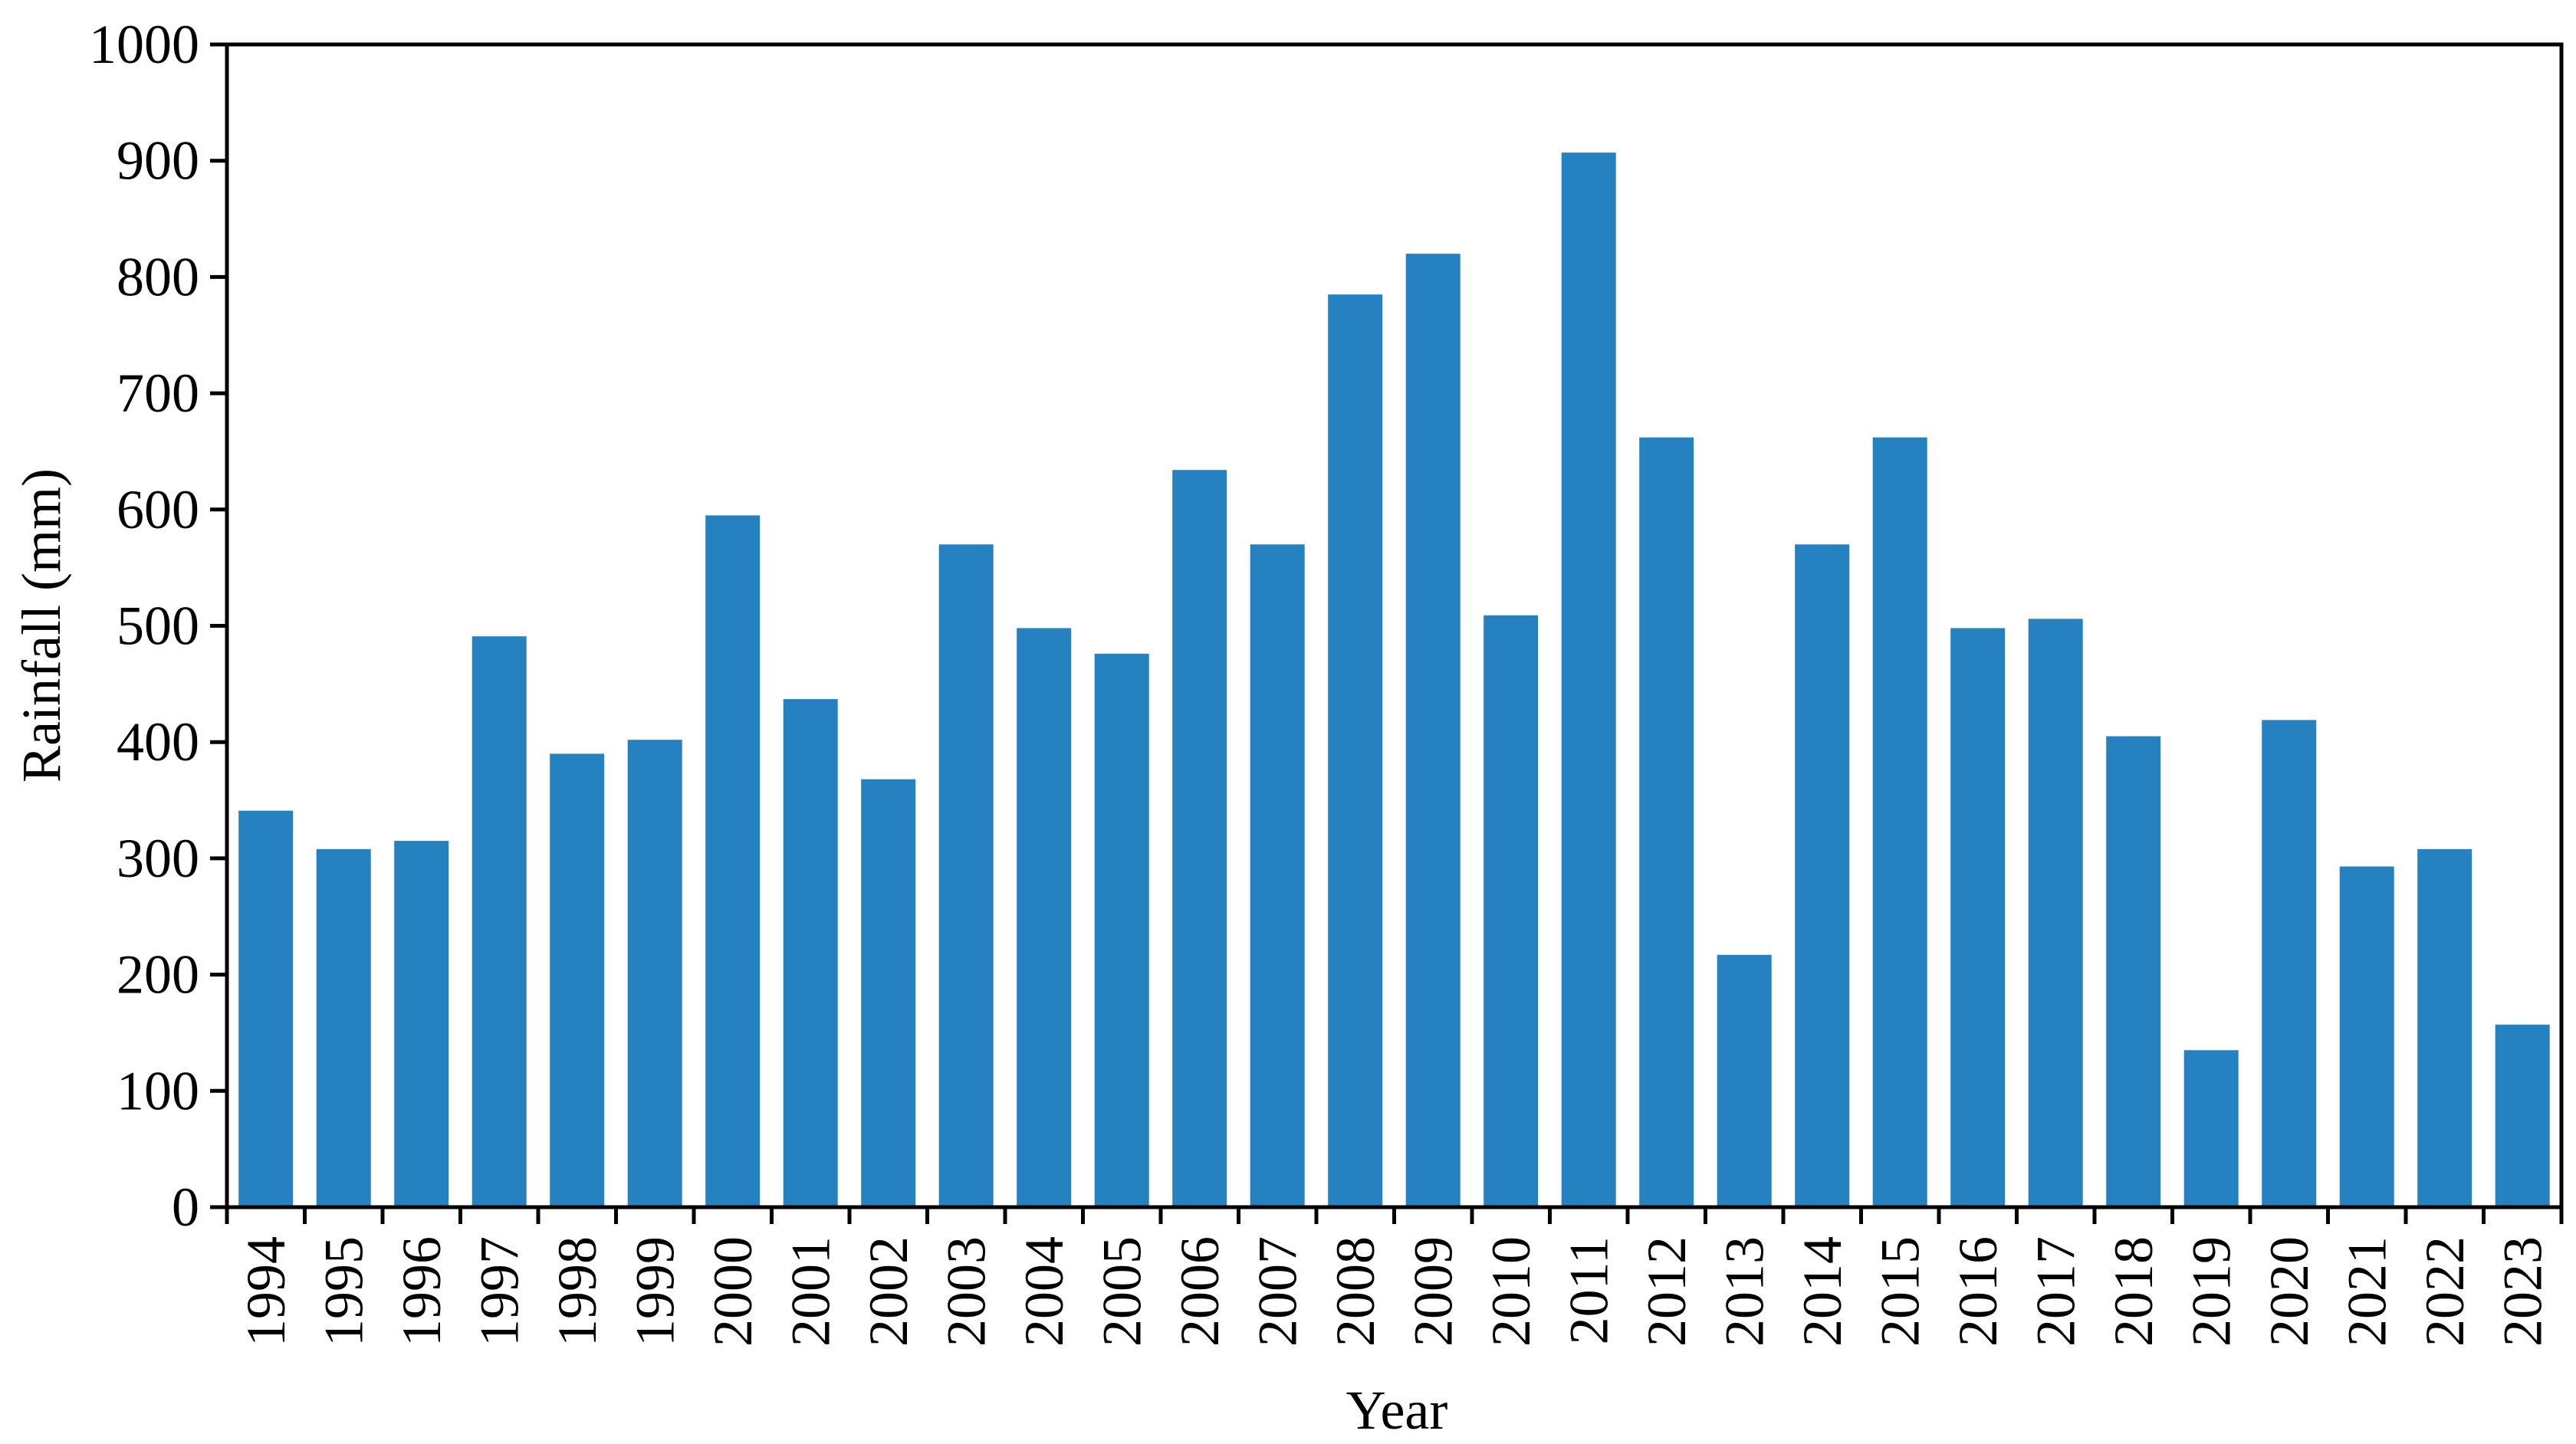 The height and width of the screenshot is (1444, 2576). I want to click on x-tick-label: 2009, so click(1433, 1291).